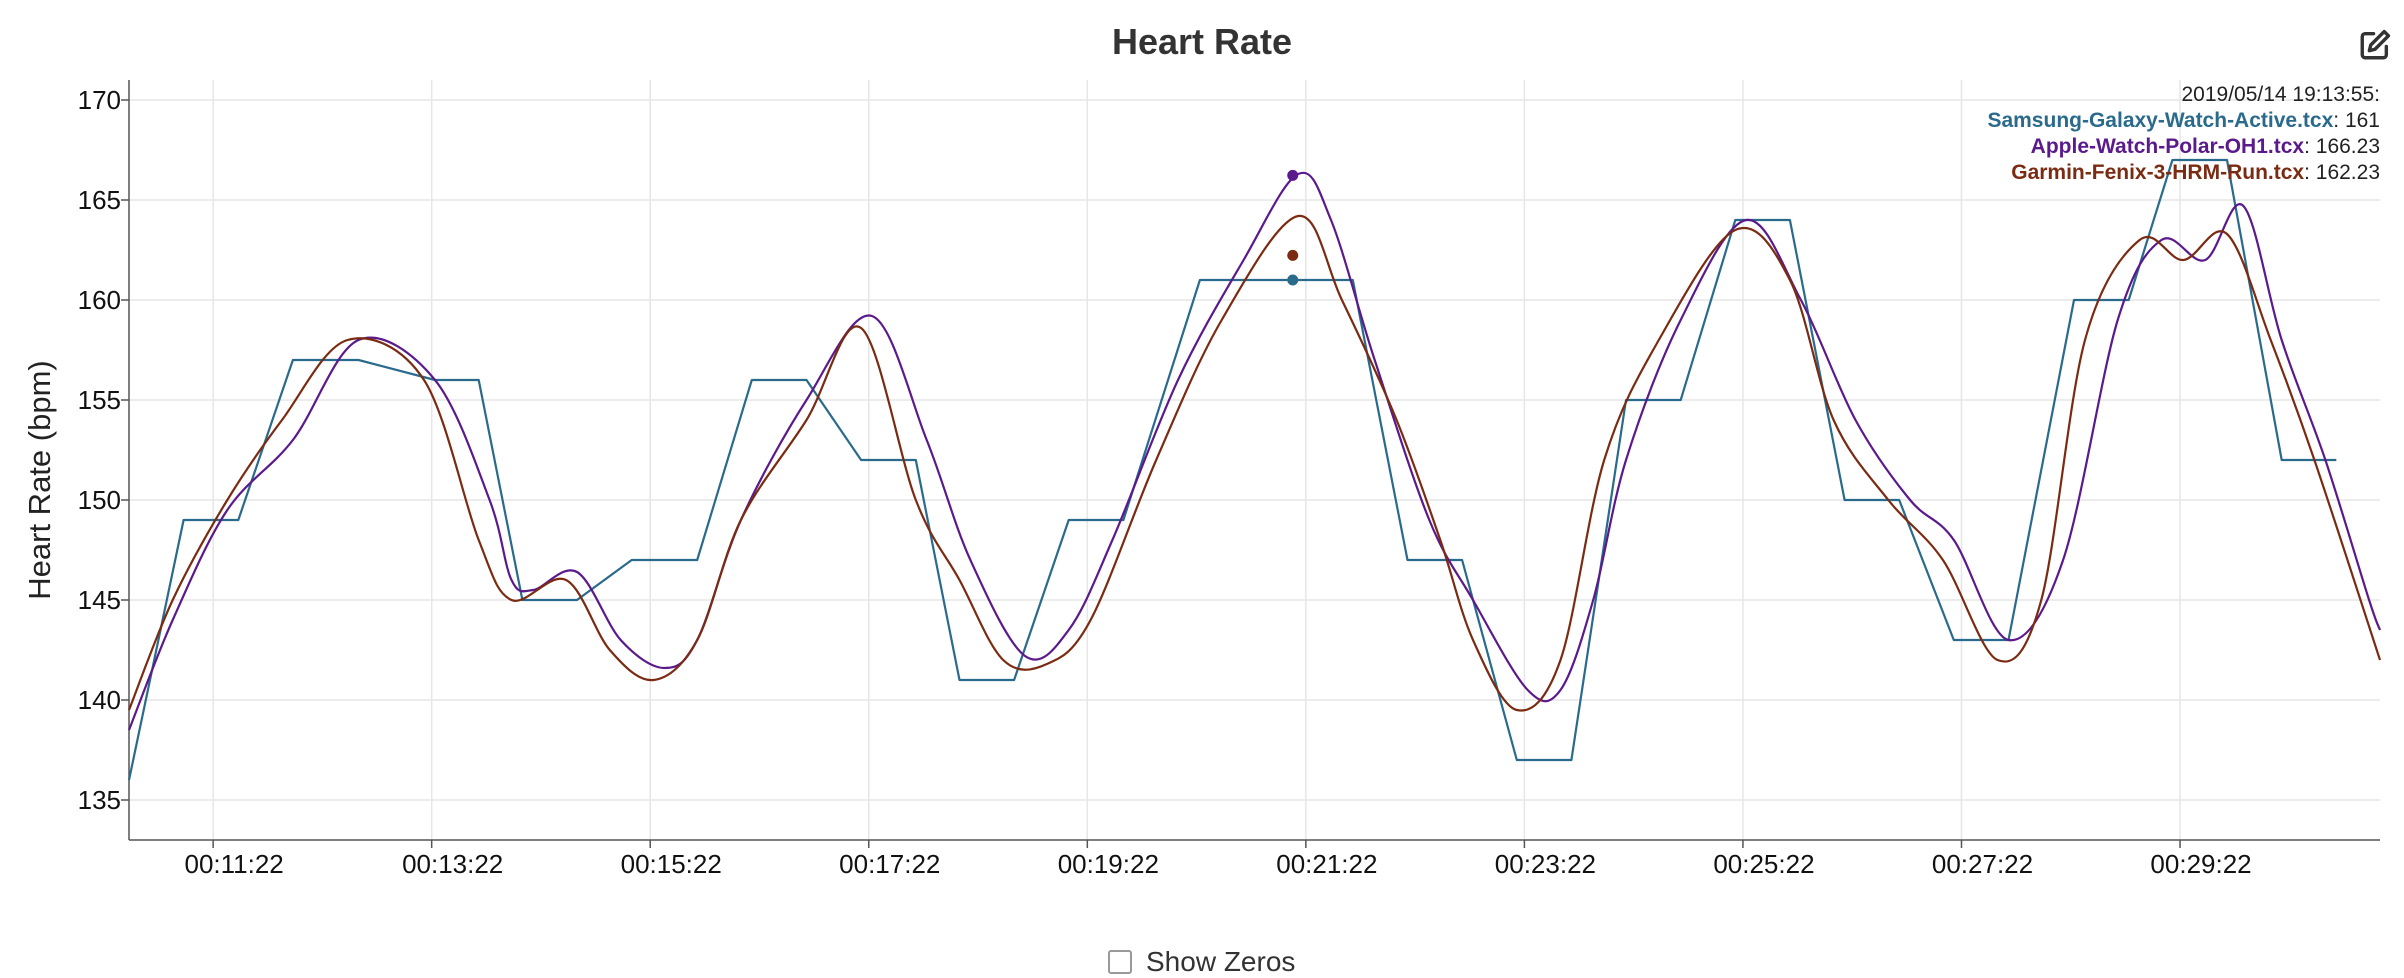 The width and height of the screenshot is (2404, 978). I want to click on x-tick-label-8: 00:27:22, so click(1982, 864).